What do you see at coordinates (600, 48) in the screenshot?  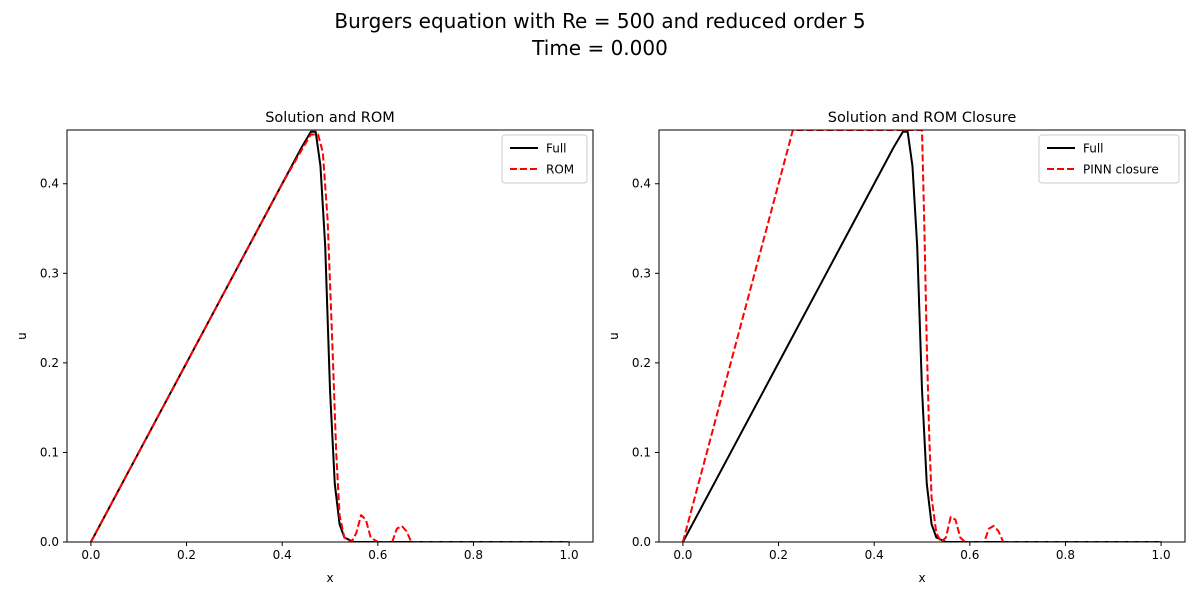 I see `figure-title-line2: Time = 0.000` at bounding box center [600, 48].